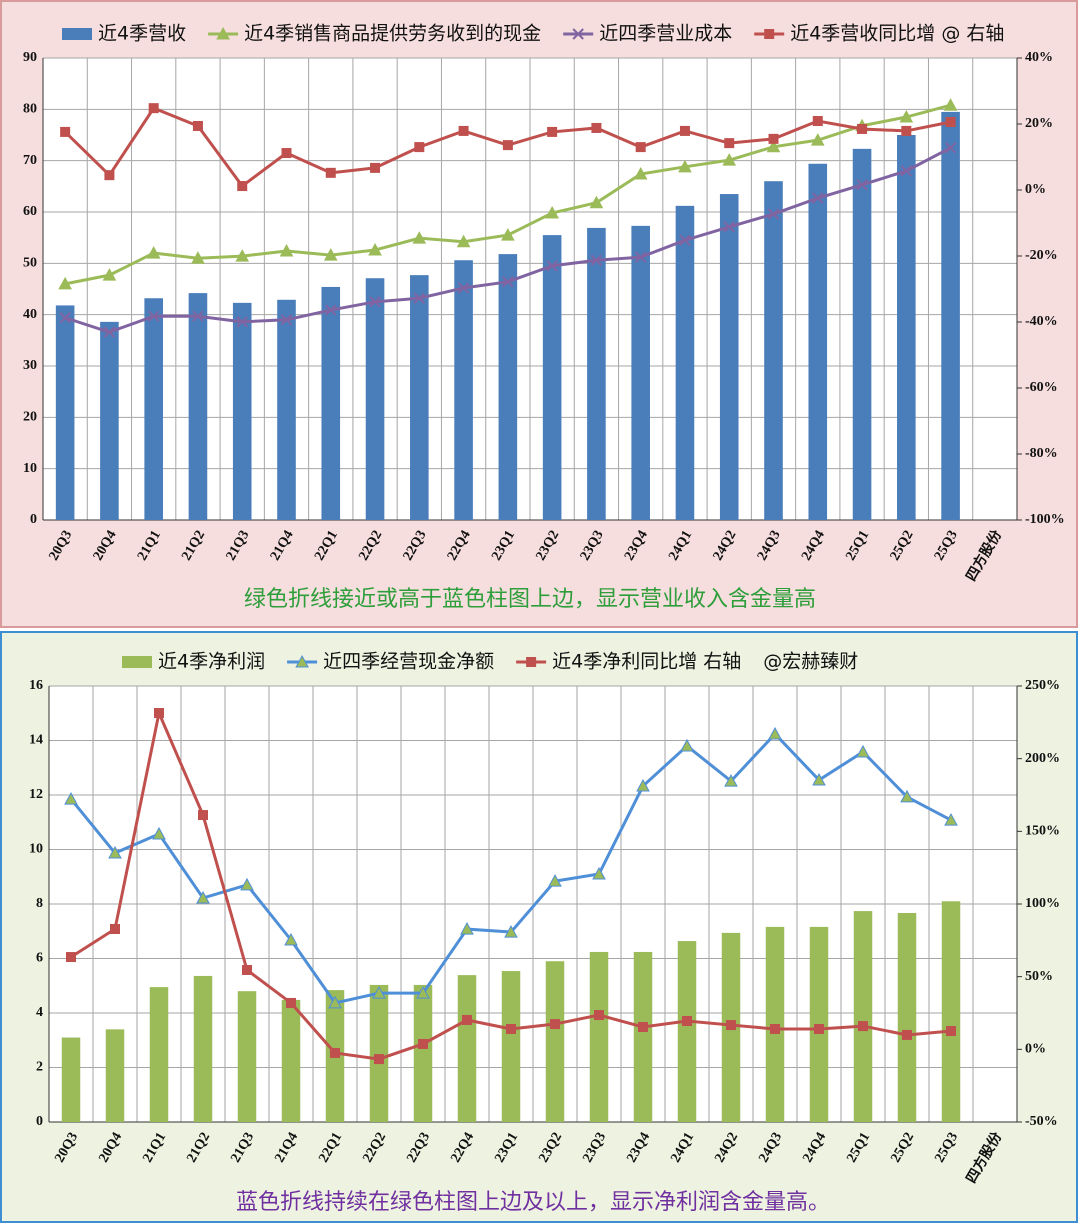 Image resolution: width=1080 pixels, height=1224 pixels. I want to click on y2-tick-label: -60%, so click(1041, 387).